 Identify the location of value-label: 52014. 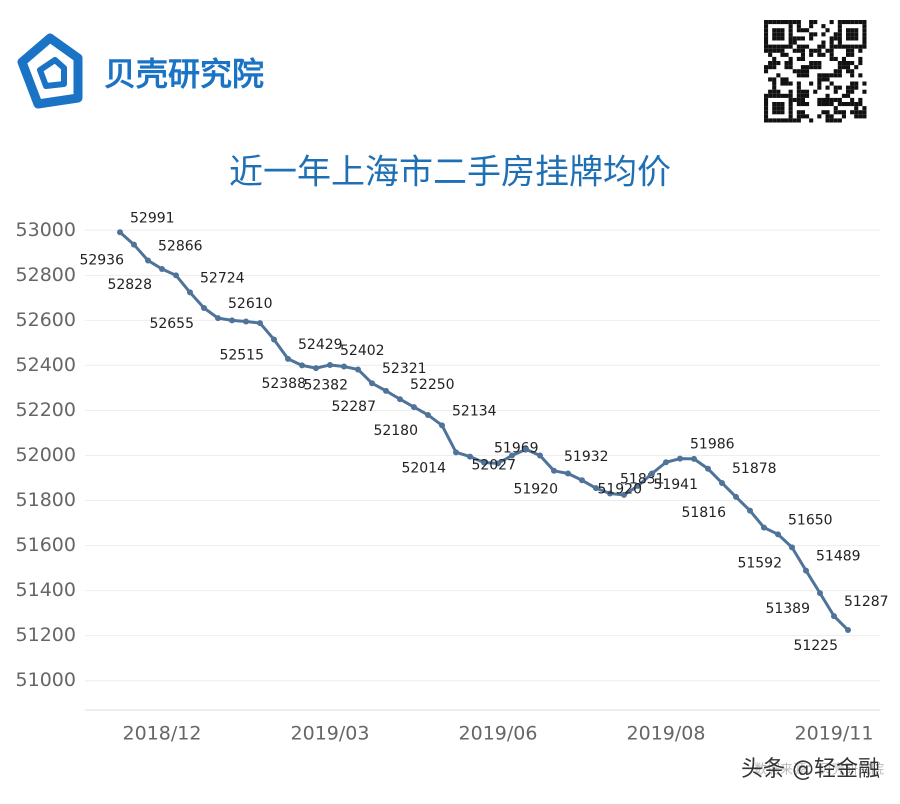
(423, 468).